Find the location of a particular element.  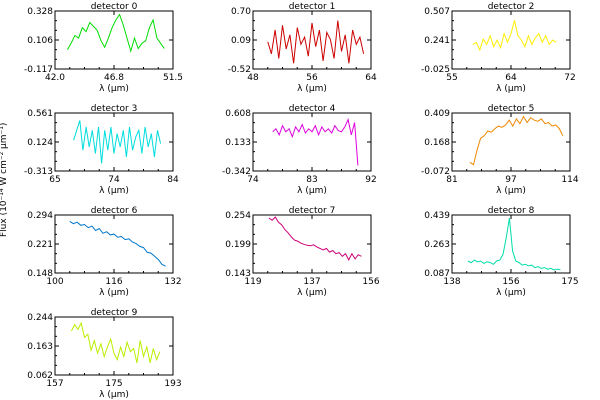

x-tick-label: 74 is located at coordinates (114, 180).